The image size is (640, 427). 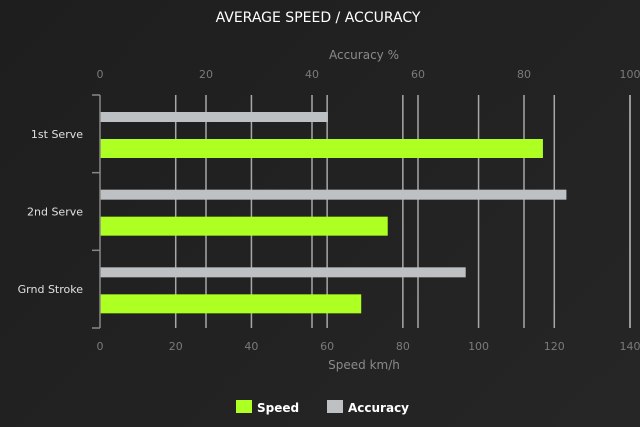 What do you see at coordinates (312, 74) in the screenshot?
I see `top-tick-label: 40` at bounding box center [312, 74].